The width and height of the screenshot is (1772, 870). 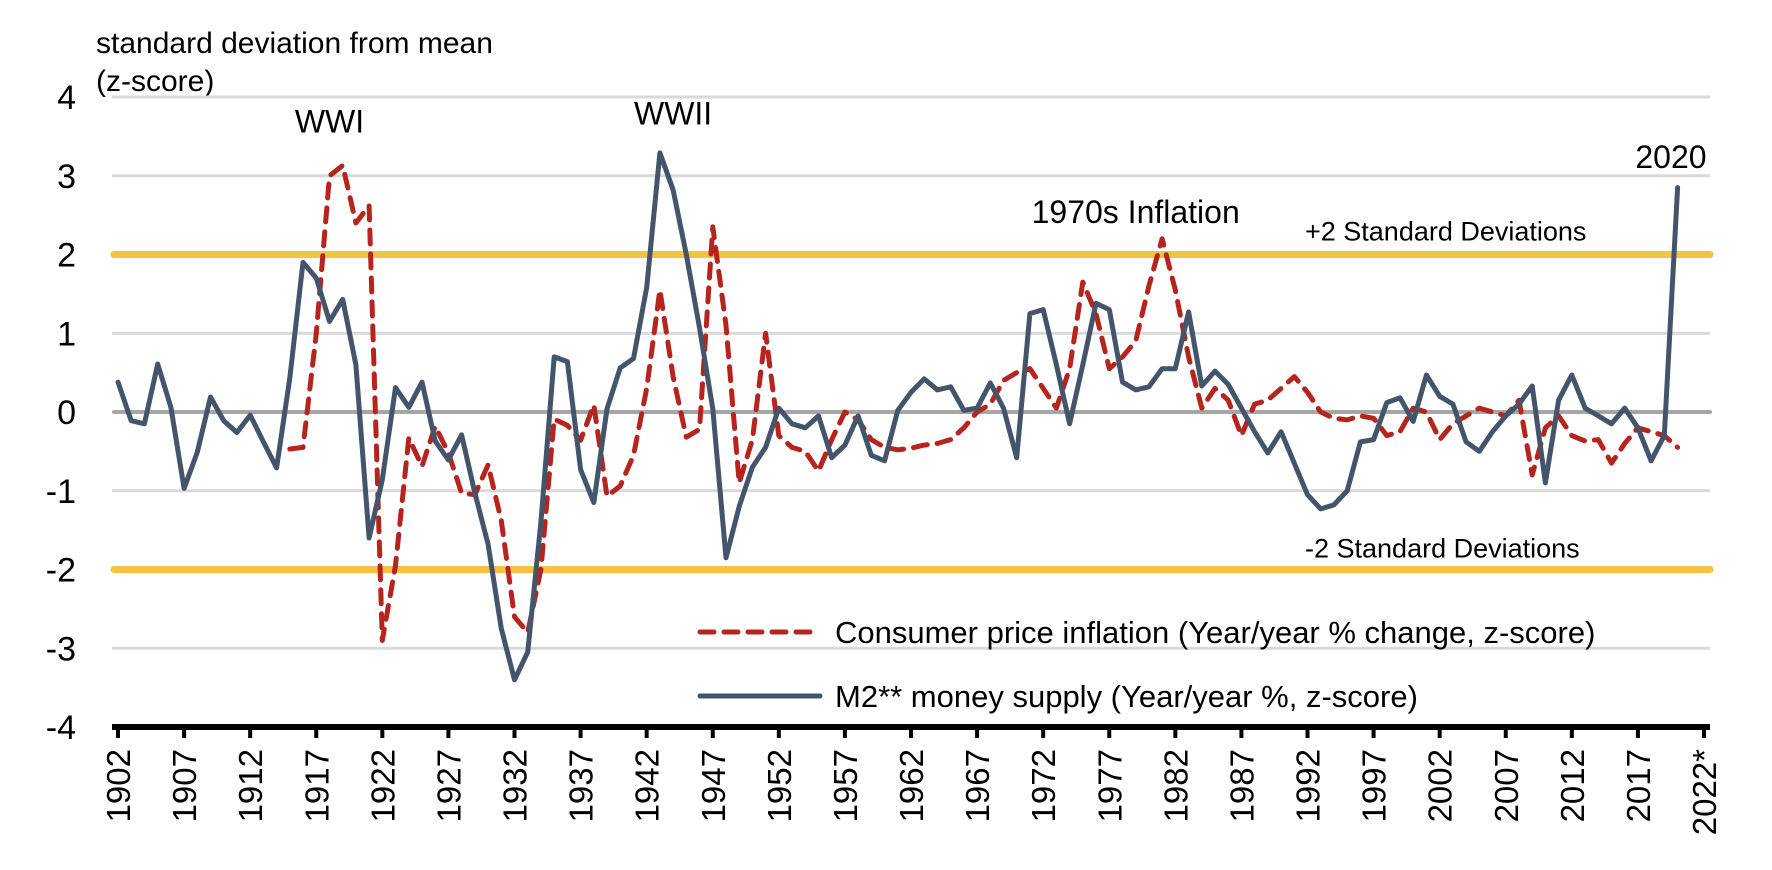 I want to click on x-tick-label: 2012, so click(x=1572, y=785).